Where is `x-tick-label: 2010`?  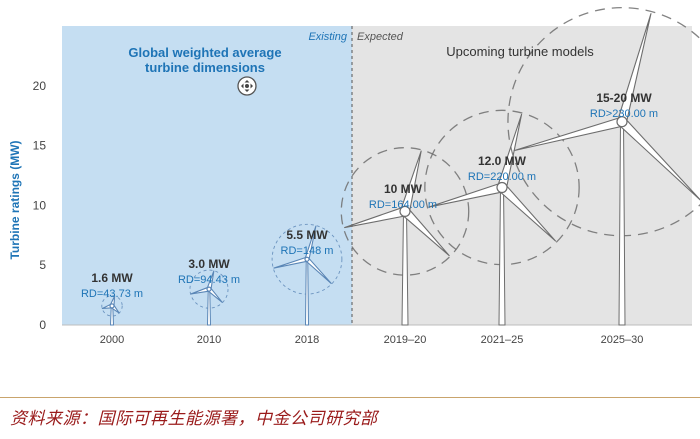 x-tick-label: 2010 is located at coordinates (209, 340).